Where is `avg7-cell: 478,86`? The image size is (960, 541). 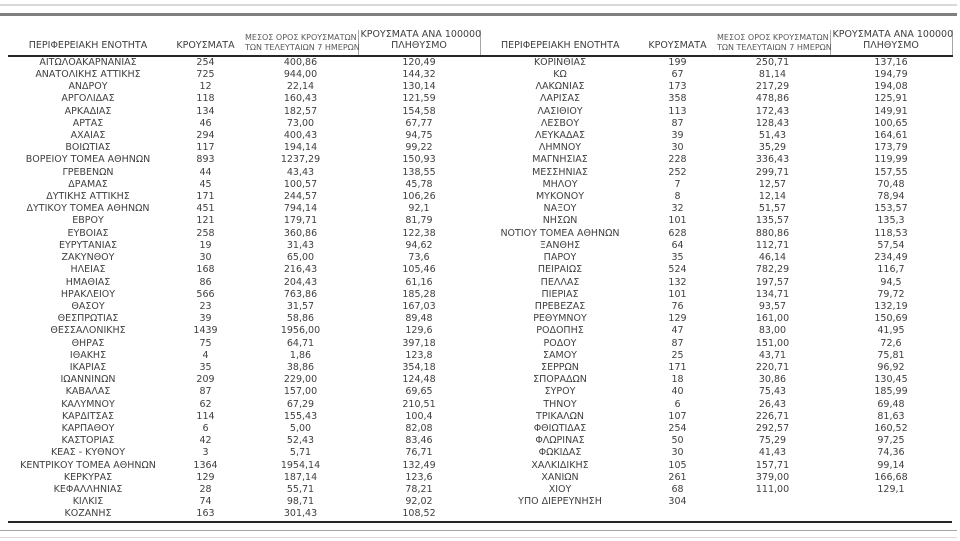
avg7-cell: 478,86 is located at coordinates (772, 99).